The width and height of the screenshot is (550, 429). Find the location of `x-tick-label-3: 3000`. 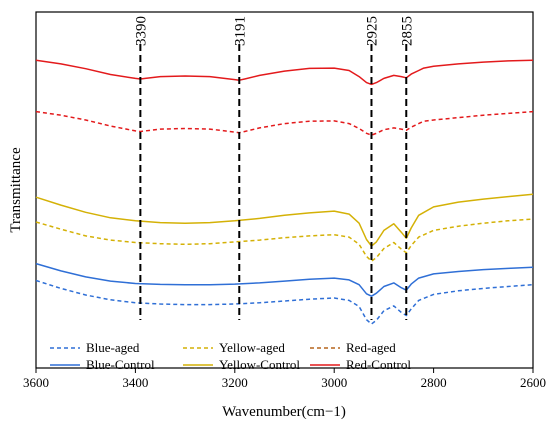

x-tick-label-3: 3000 is located at coordinates (334, 382).